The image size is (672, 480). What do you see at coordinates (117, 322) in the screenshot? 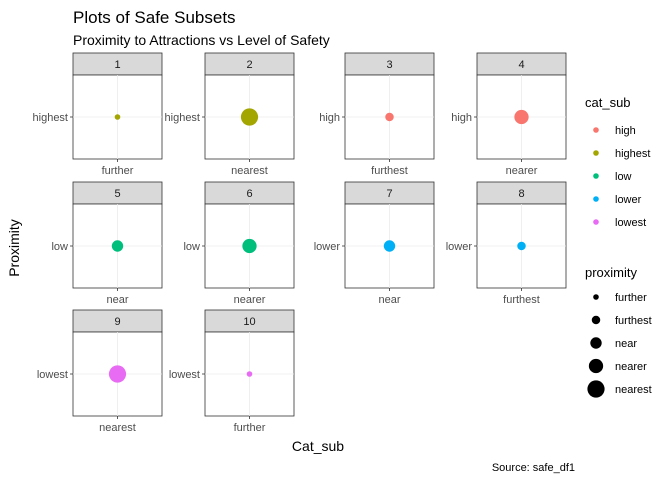
I see `facet-strip-label: 9` at bounding box center [117, 322].